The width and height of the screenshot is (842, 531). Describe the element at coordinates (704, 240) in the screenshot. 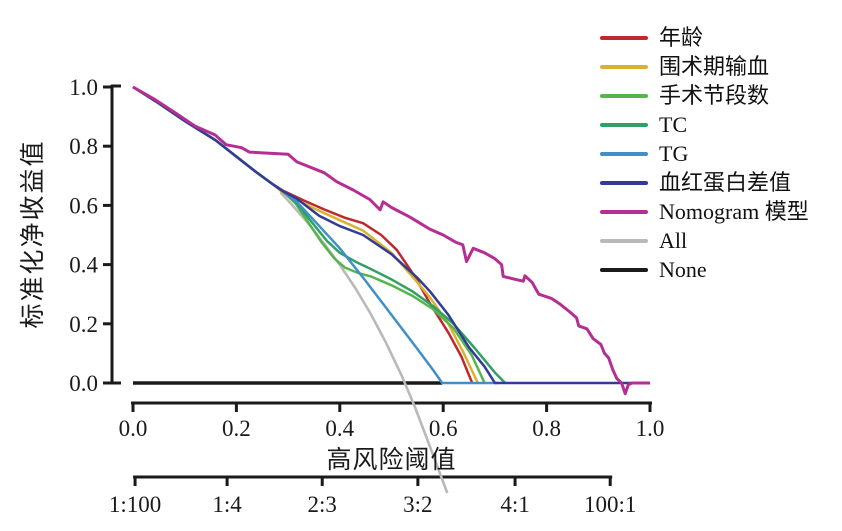

I see `legend-item-all: All` at that location.